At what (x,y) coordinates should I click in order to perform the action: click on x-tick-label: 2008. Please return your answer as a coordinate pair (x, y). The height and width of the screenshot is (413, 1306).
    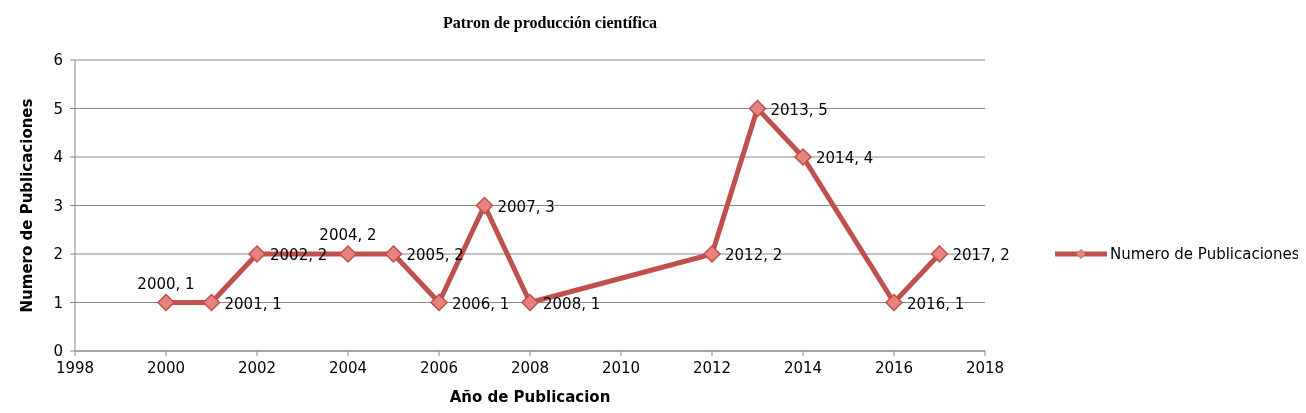
    Looking at the image, I should click on (530, 368).